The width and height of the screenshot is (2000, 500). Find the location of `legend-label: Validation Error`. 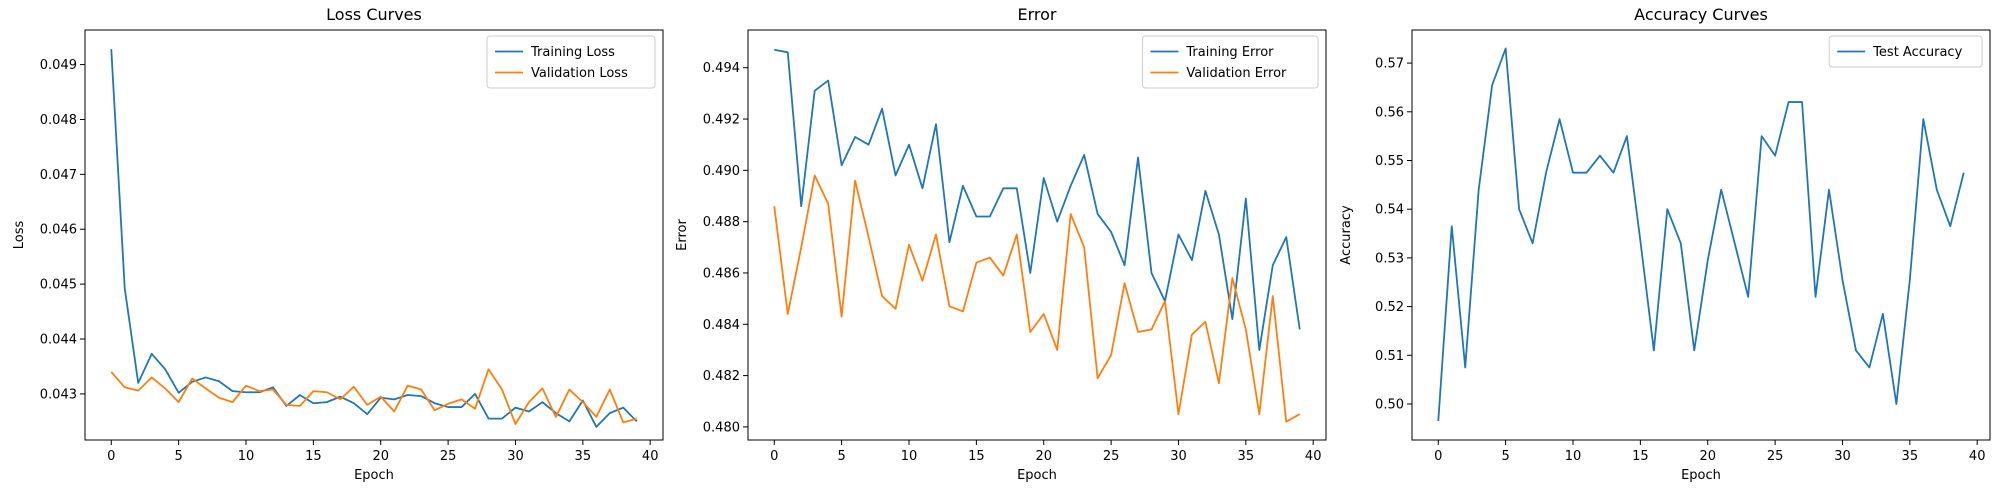

legend-label: Validation Error is located at coordinates (1236, 73).